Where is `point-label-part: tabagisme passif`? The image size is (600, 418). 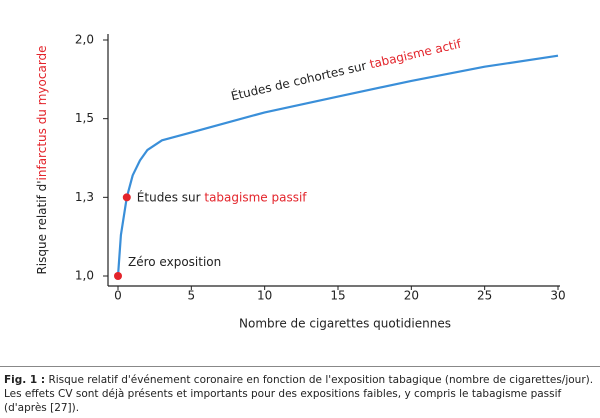
point-label-part: tabagisme passif is located at coordinates (255, 197).